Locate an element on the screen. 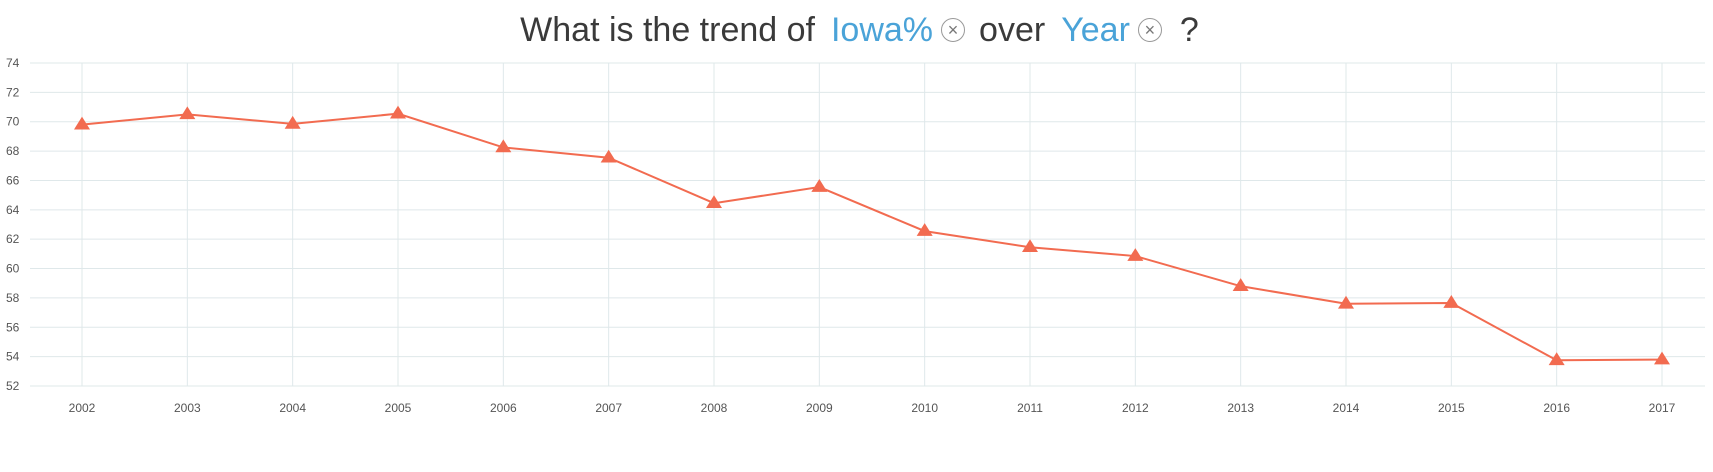 This screenshot has width=1713, height=472. y-tick-label: 64 is located at coordinates (13, 210).